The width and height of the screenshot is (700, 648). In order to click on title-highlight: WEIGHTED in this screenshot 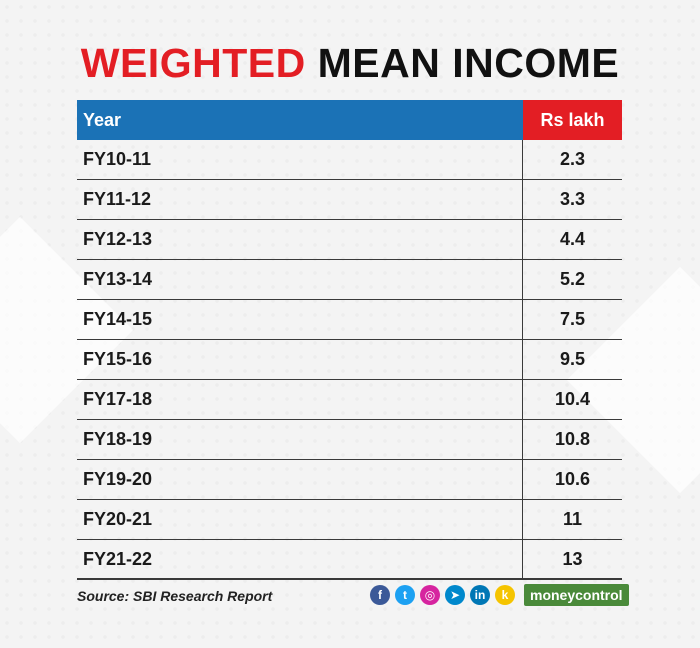, I will do `click(193, 63)`.